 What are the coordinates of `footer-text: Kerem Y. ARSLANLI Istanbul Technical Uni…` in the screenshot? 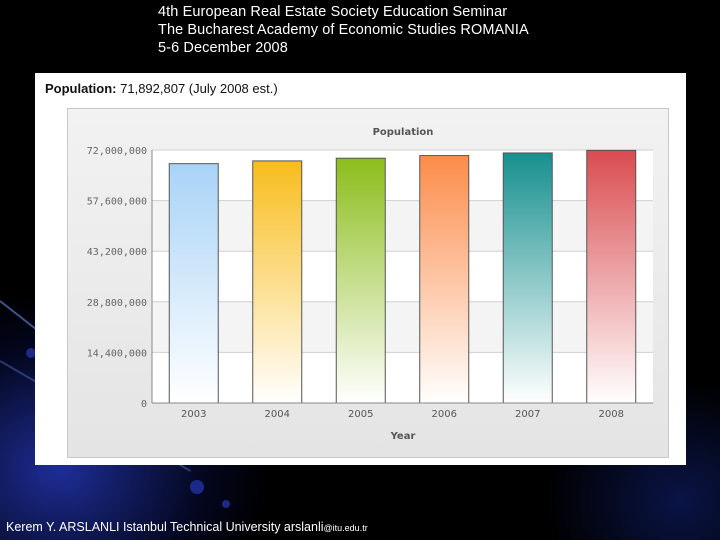 It's located at (165, 527).